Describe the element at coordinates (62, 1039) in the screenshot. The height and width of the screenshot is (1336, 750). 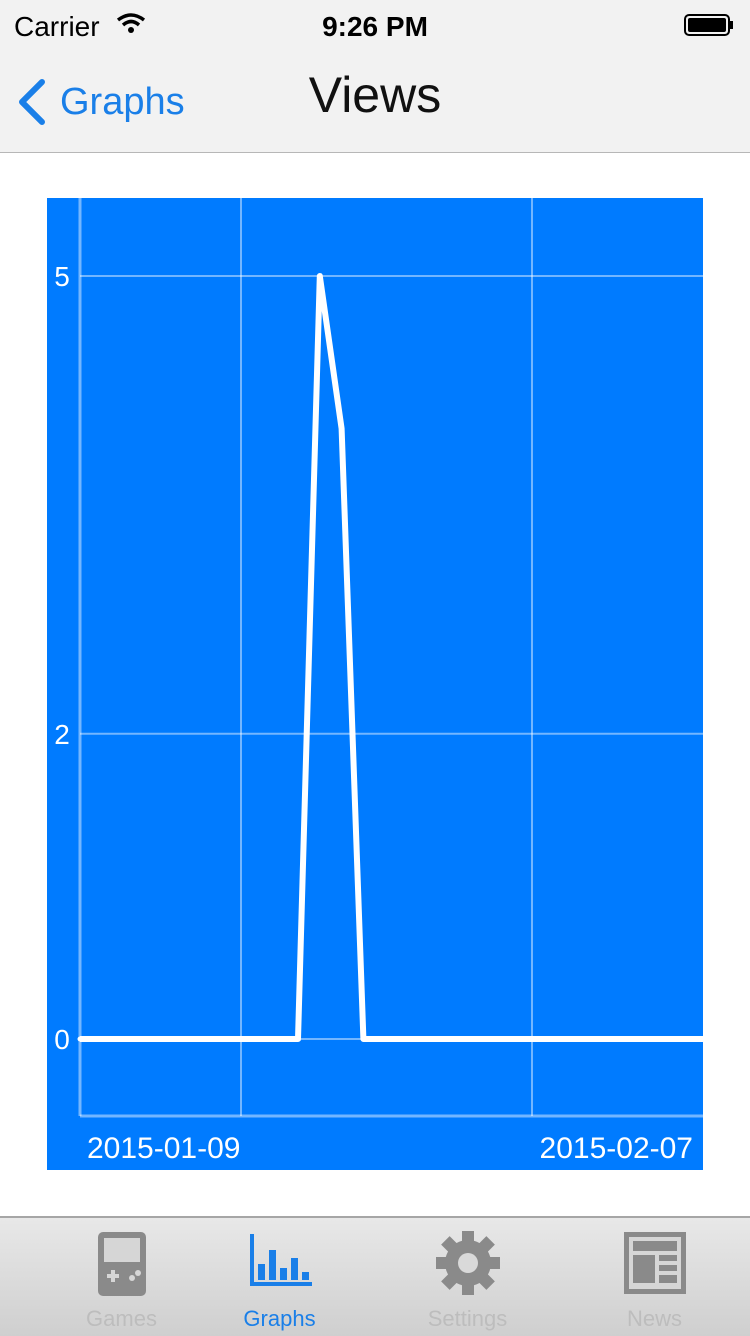
I see `y-tick-label: 0` at that location.